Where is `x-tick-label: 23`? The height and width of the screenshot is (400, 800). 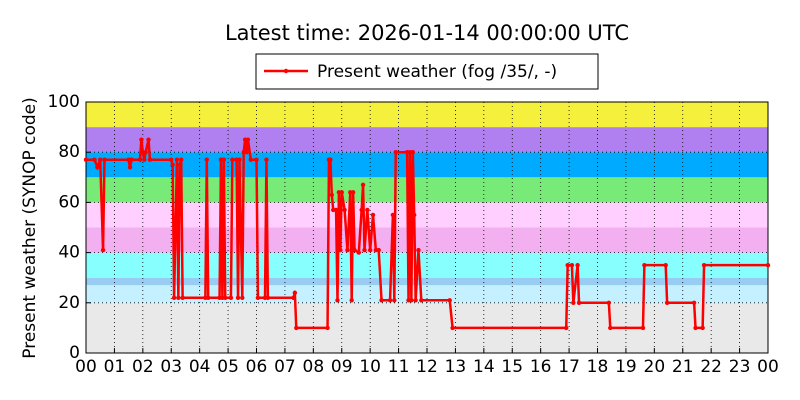 x-tick-label: 23 is located at coordinates (740, 367).